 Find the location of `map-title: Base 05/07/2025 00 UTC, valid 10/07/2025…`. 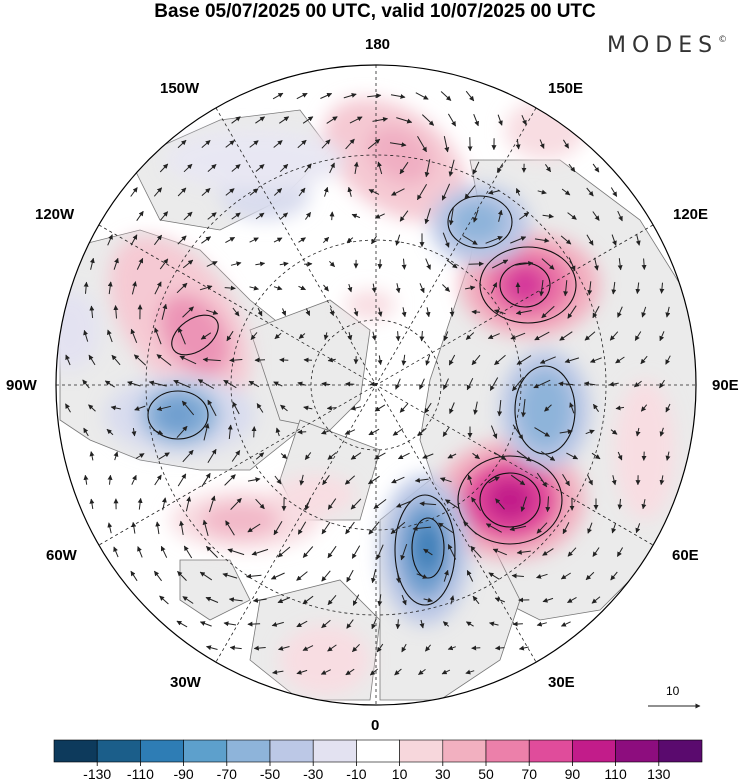

map-title: Base 05/07/2025 00 UTC, valid 10/07/2025… is located at coordinates (375, 11).